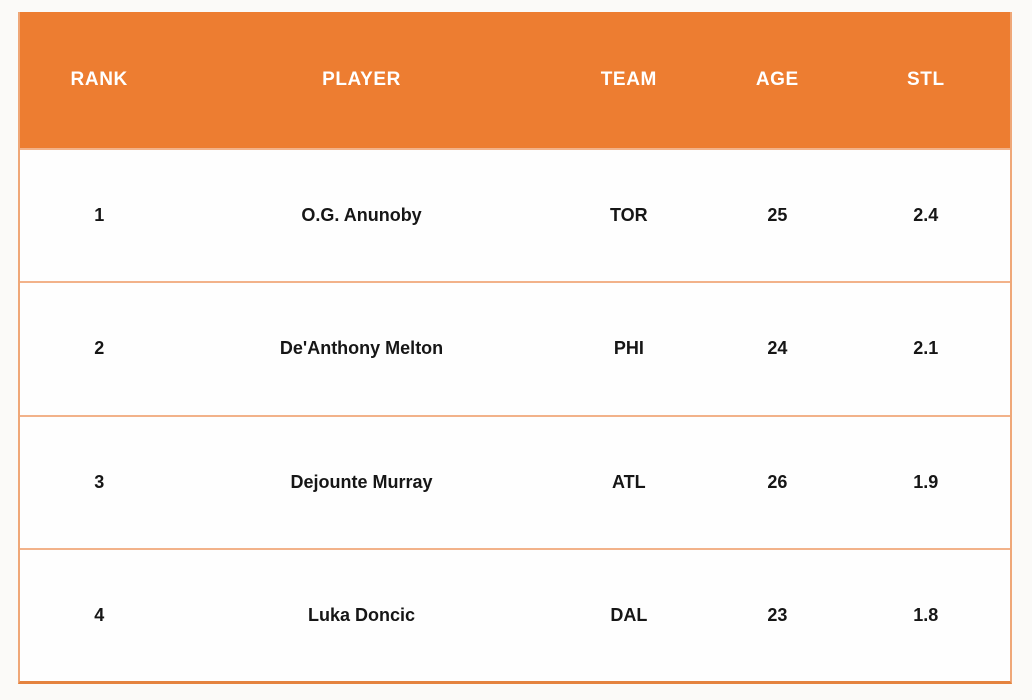 This screenshot has height=700, width=1032. I want to click on cell-player: Dejounte Murray, so click(361, 481).